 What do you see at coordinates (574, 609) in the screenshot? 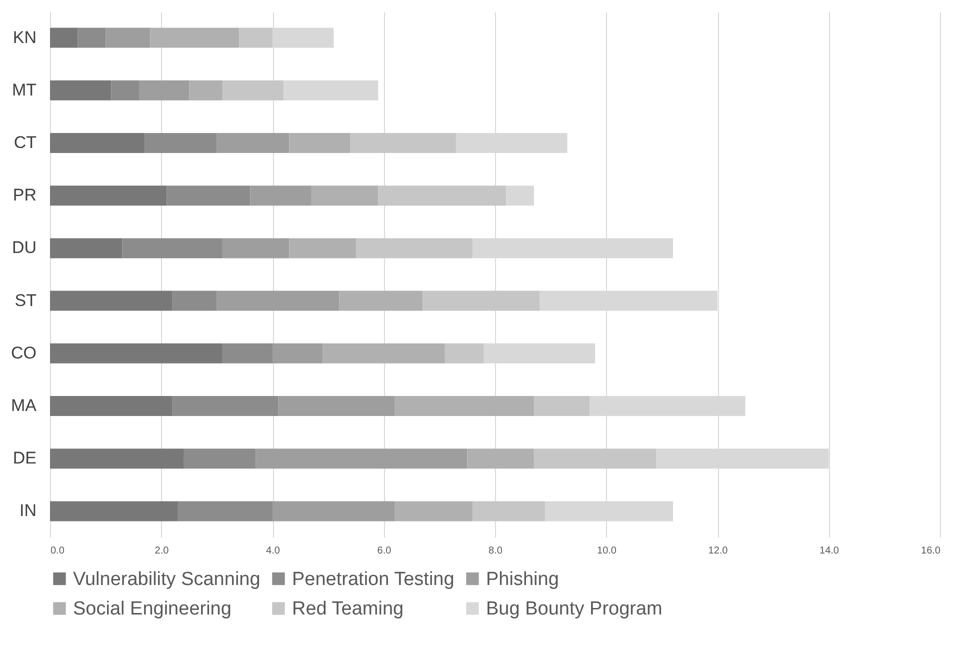
I see `legend-label: Bug Bounty Program` at bounding box center [574, 609].